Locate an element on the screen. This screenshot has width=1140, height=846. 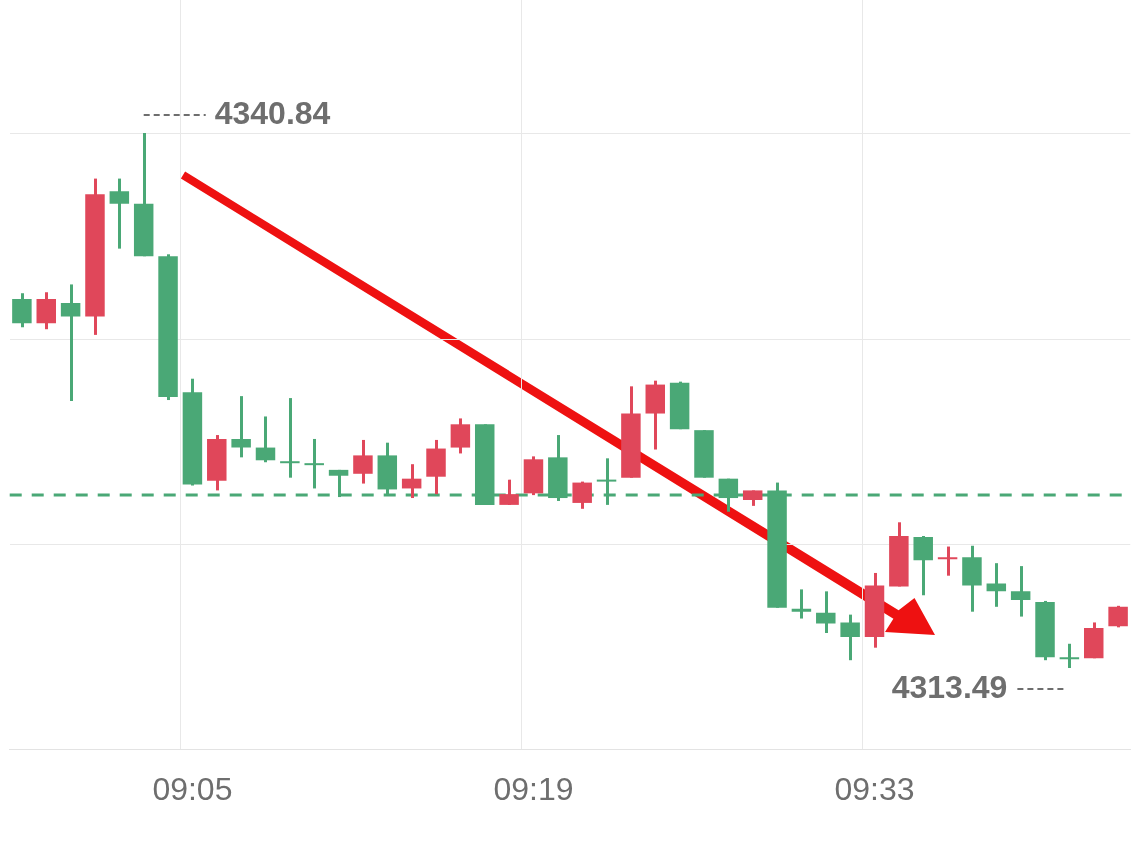
x-tick-label: 09:19 is located at coordinates (533, 788).